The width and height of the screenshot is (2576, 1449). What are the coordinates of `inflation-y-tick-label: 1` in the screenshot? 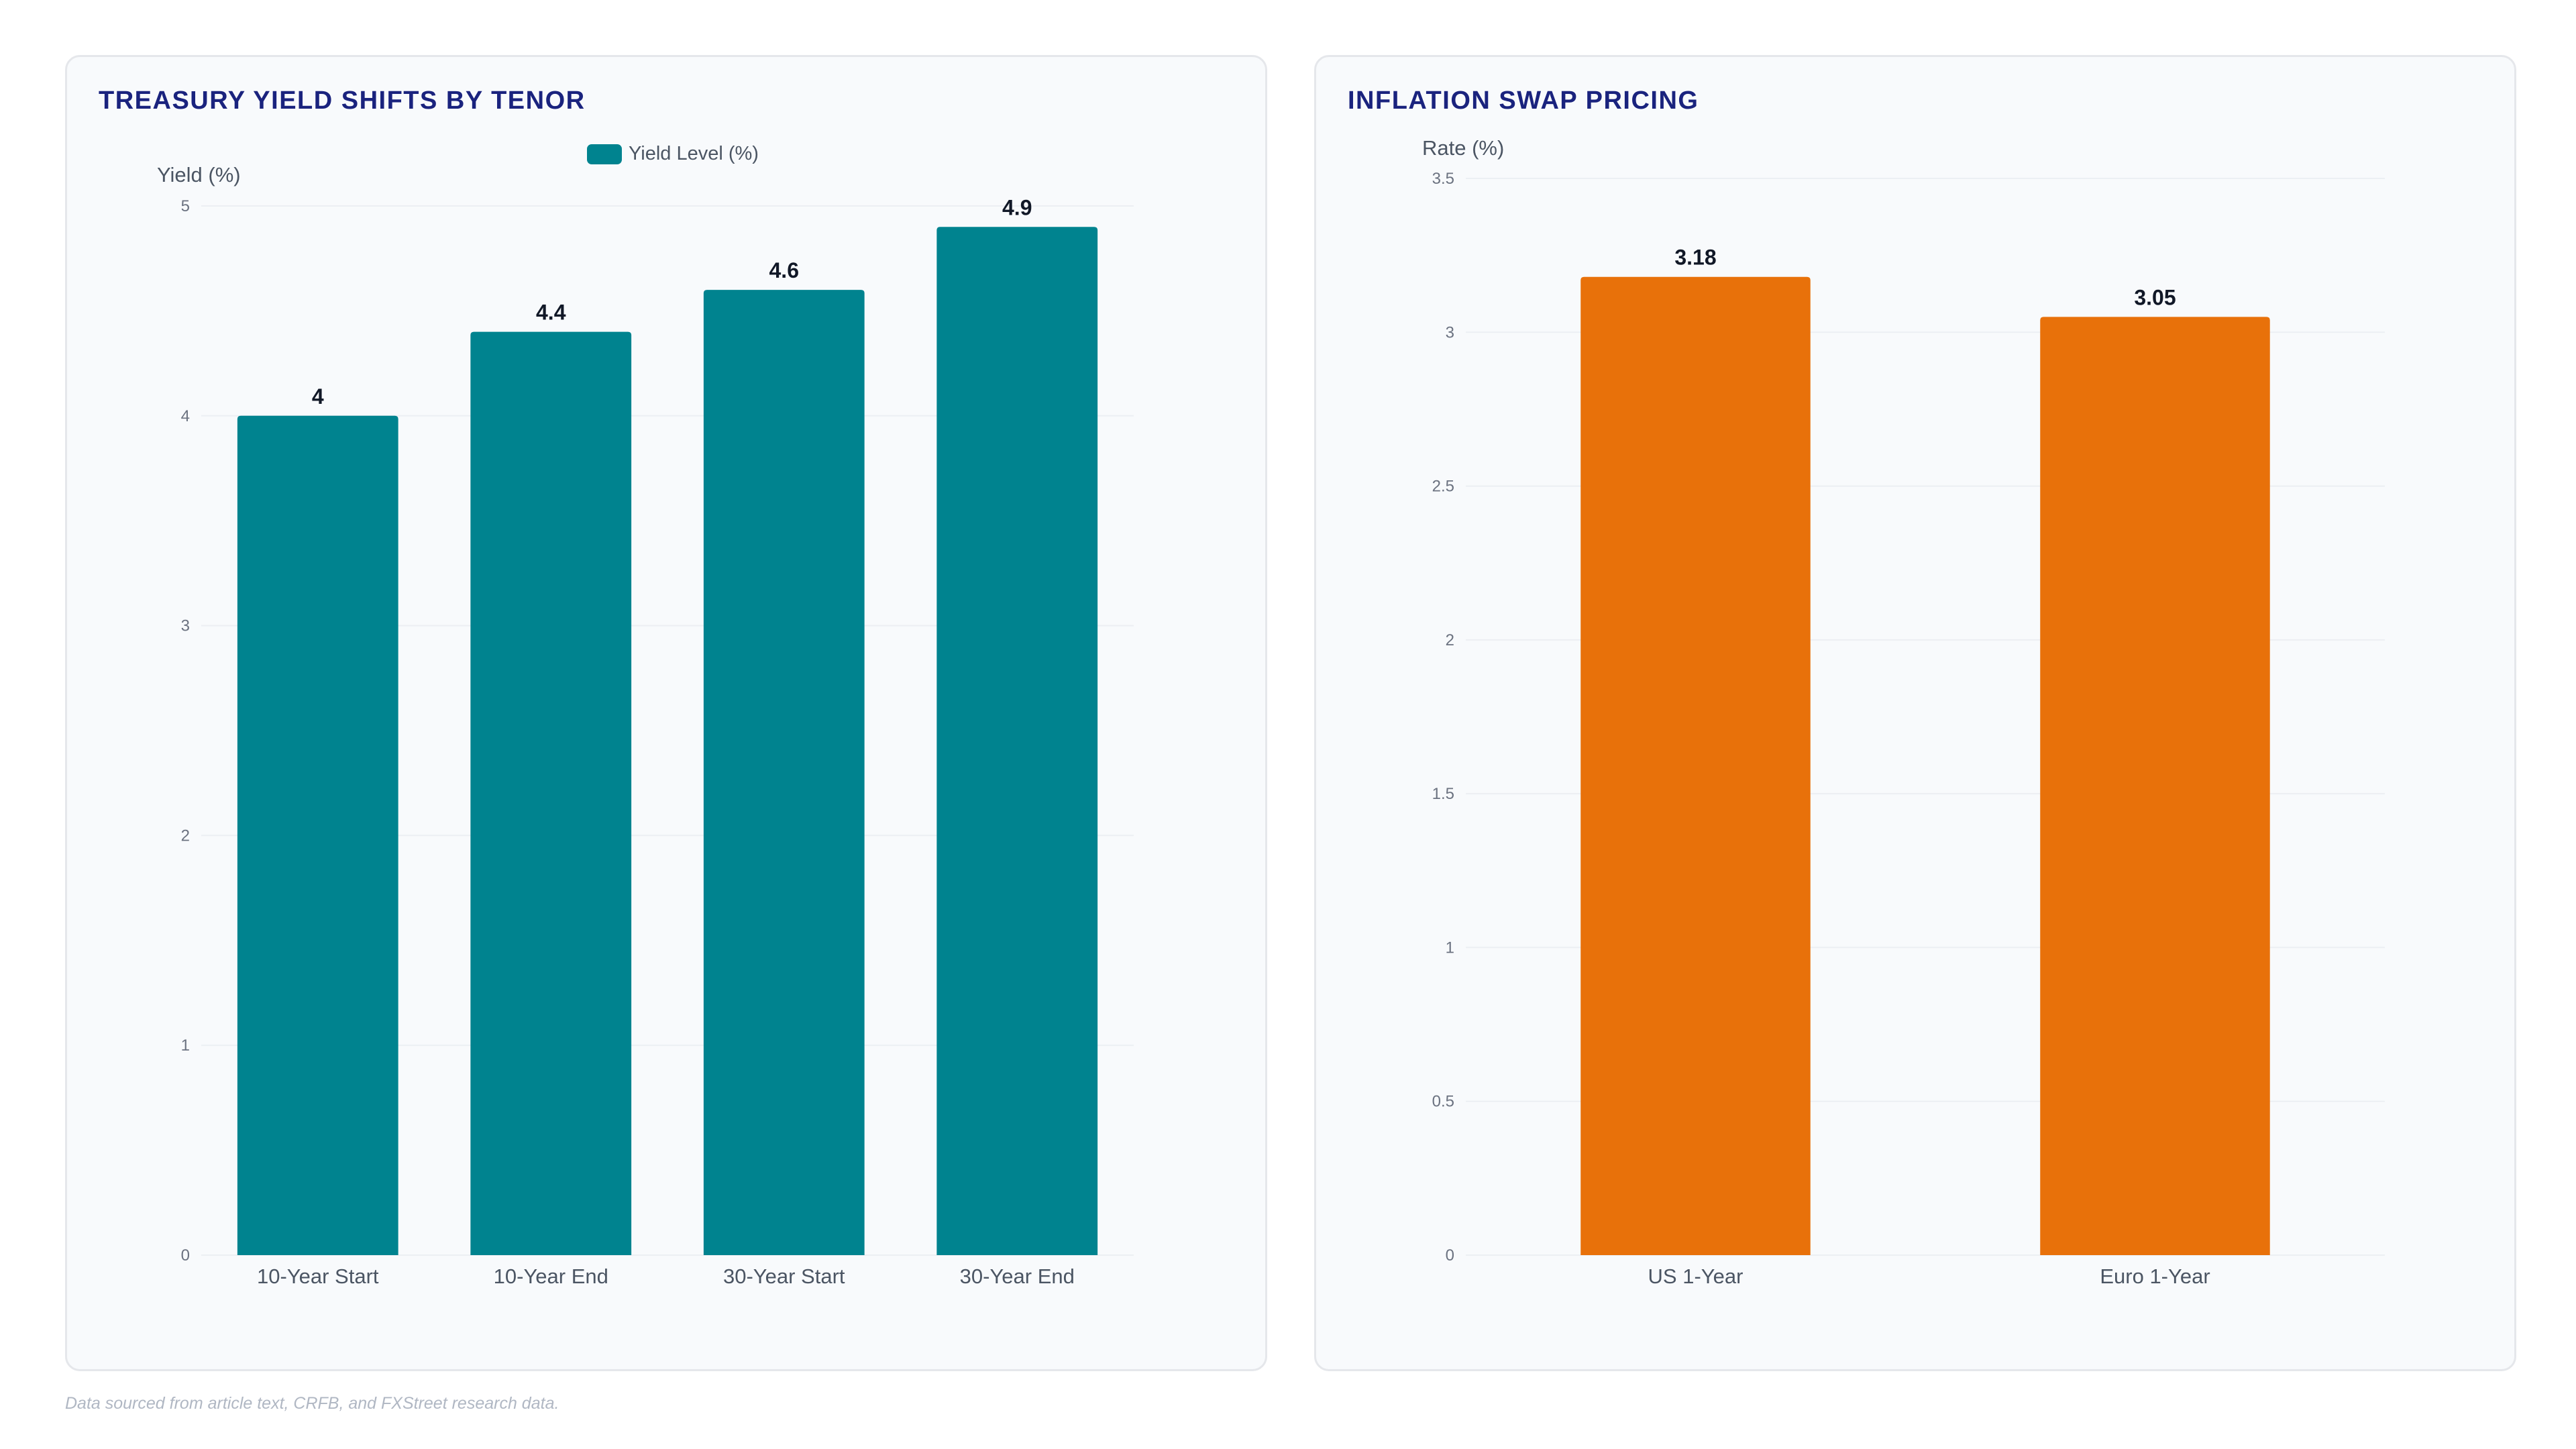 It's located at (1450, 947).